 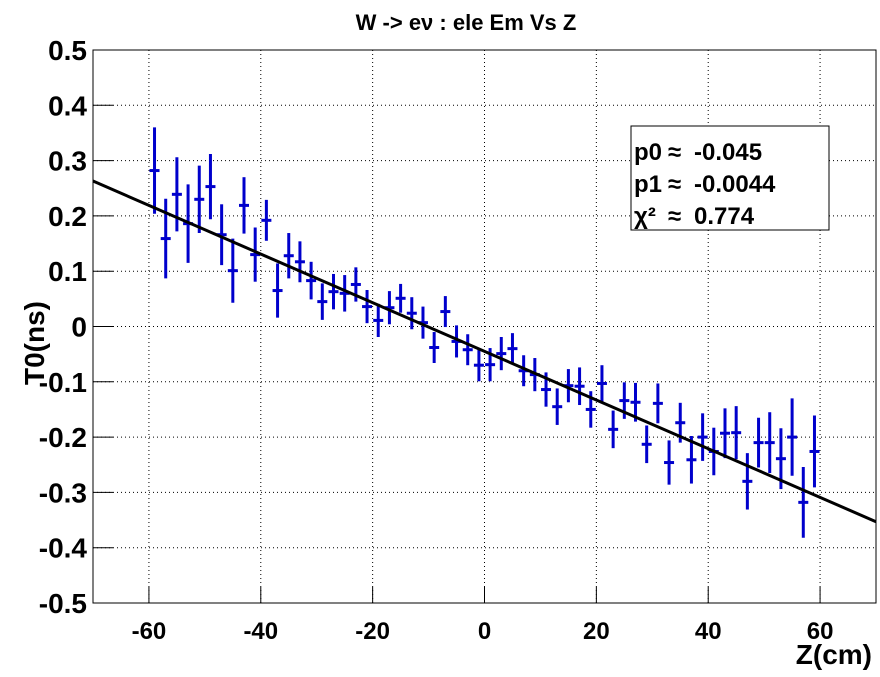 I want to click on stats-box, so click(x=730, y=178).